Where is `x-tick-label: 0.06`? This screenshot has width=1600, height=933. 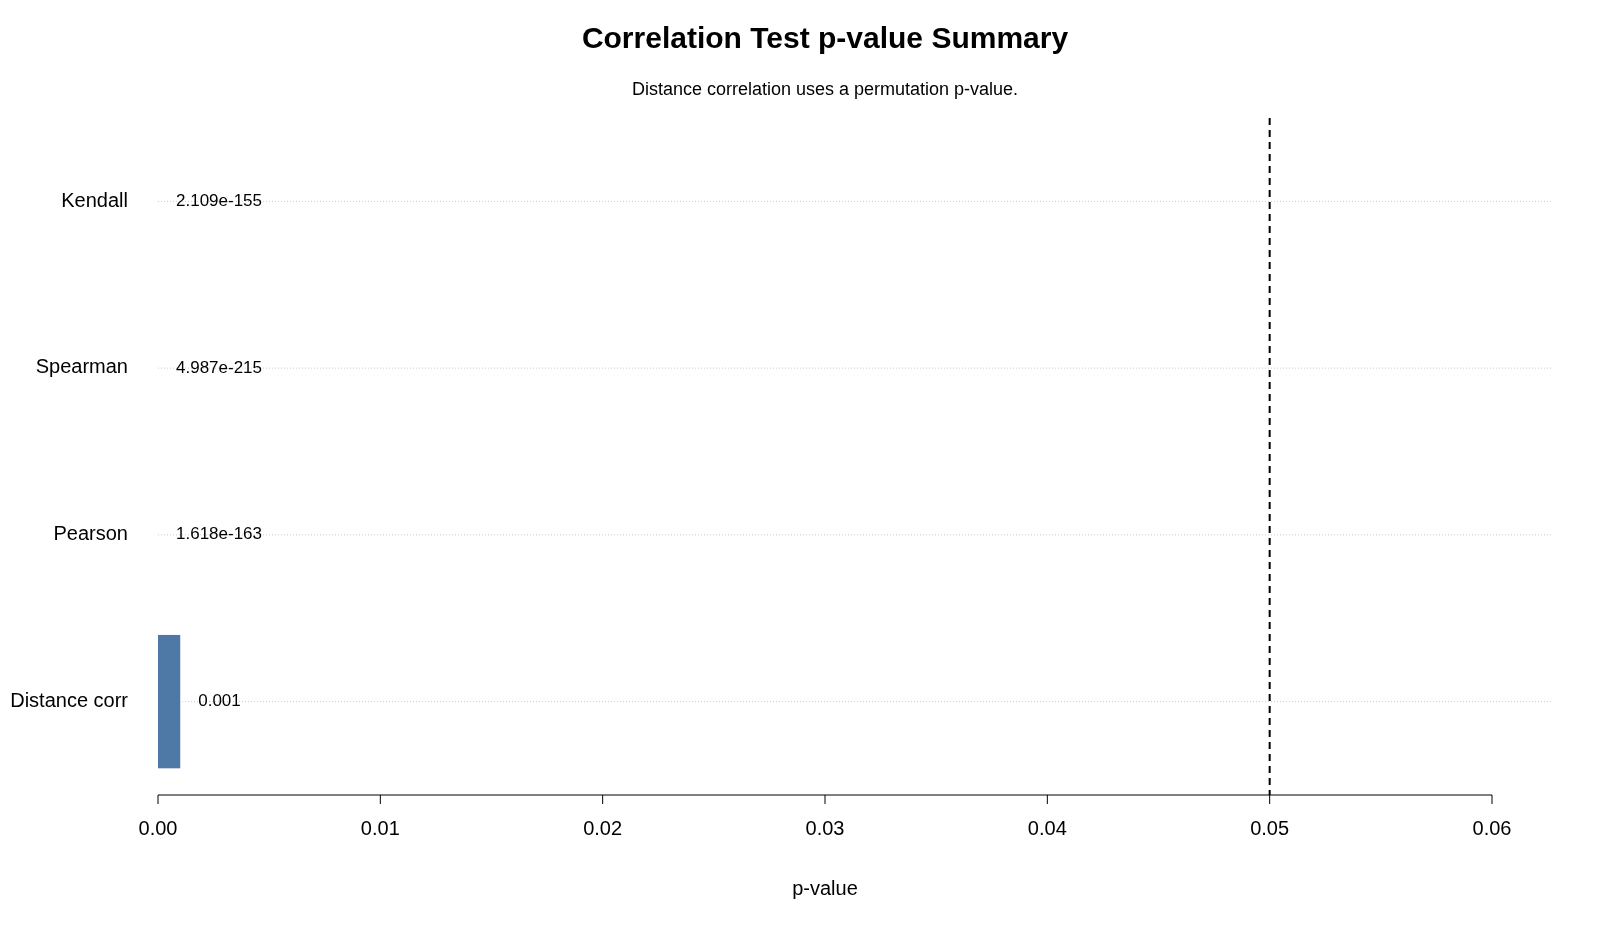
x-tick-label: 0.06 is located at coordinates (1492, 828).